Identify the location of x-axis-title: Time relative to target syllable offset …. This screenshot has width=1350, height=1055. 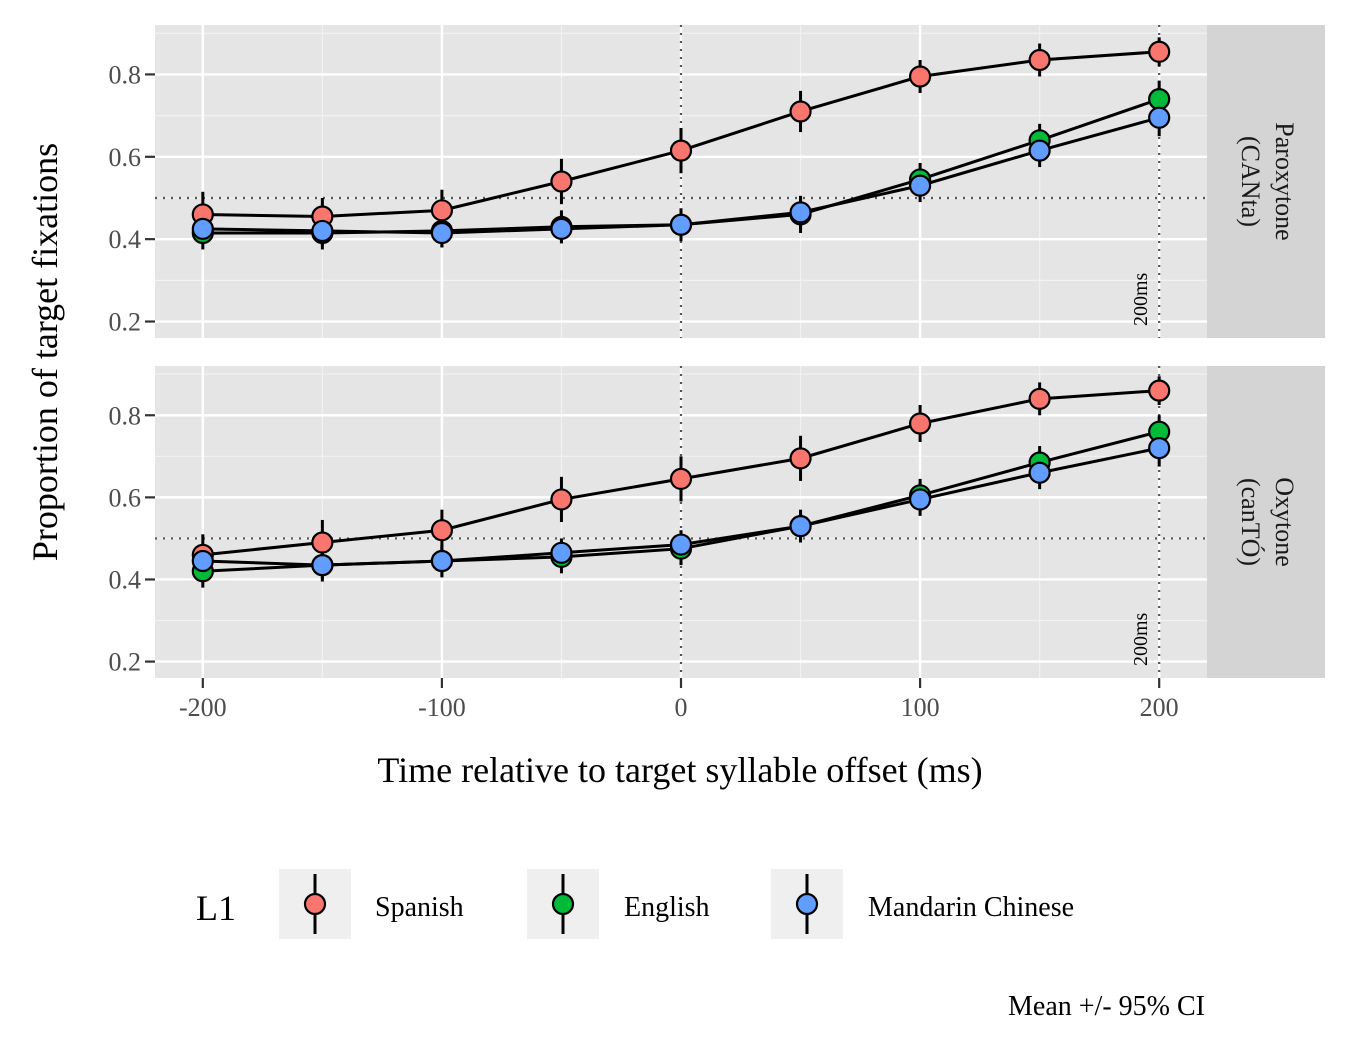
(679, 770).